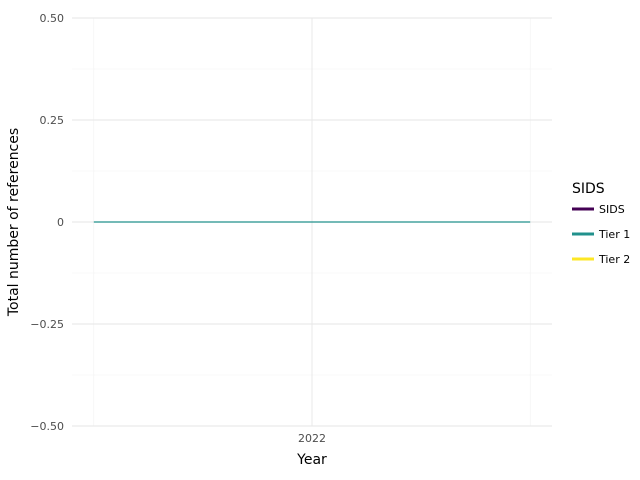 This screenshot has width=640, height=480. Describe the element at coordinates (612, 209) in the screenshot. I see `legend-label: SIDS` at that location.